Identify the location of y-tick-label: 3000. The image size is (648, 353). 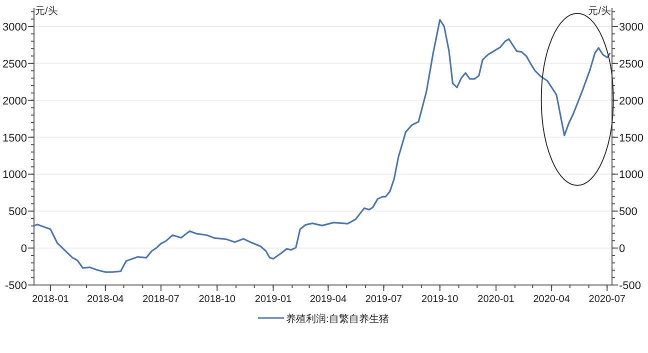
(14, 27).